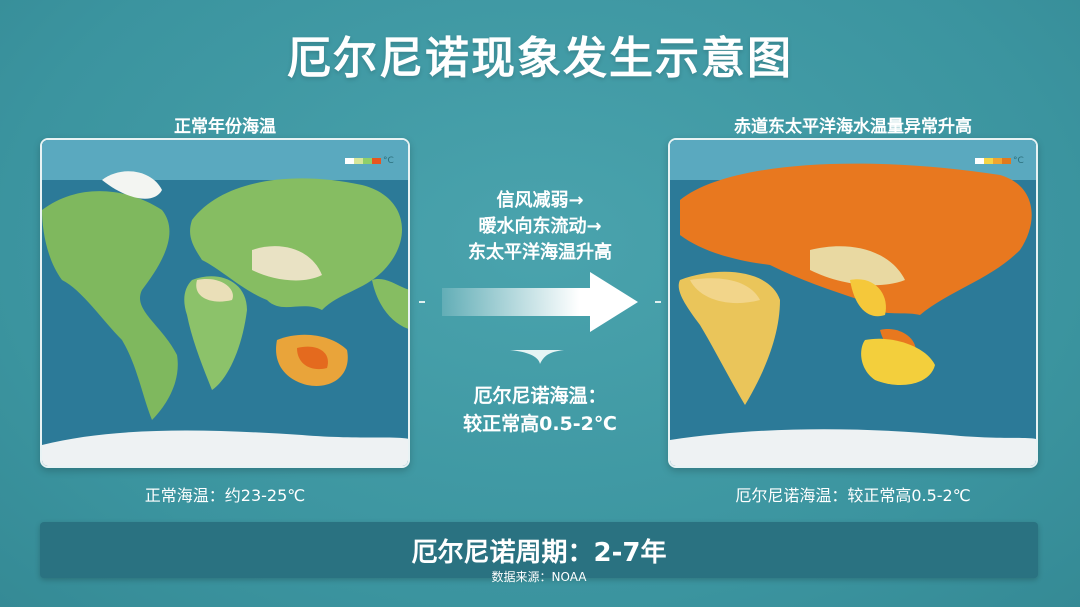  I want to click on process-steps: 信风减弱→ 暖水向东流动→ 东太平洋海温升高, so click(540, 227).